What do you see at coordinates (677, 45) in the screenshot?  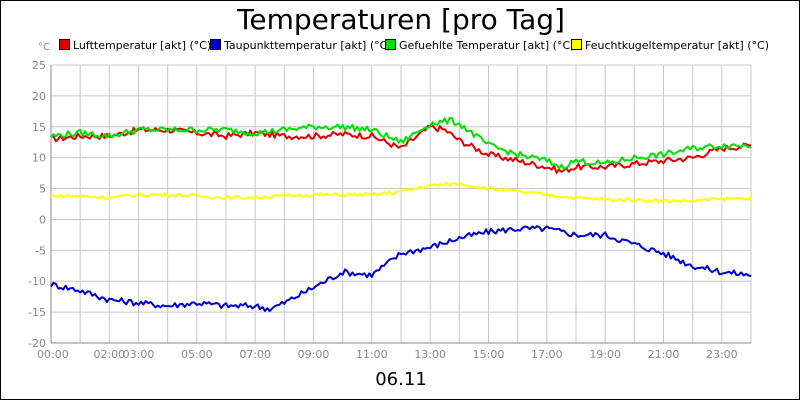 I see `legend-label-feuchtkugeltemperatur: Feuchtkugeltemperatur [akt] (°C)` at bounding box center [677, 45].